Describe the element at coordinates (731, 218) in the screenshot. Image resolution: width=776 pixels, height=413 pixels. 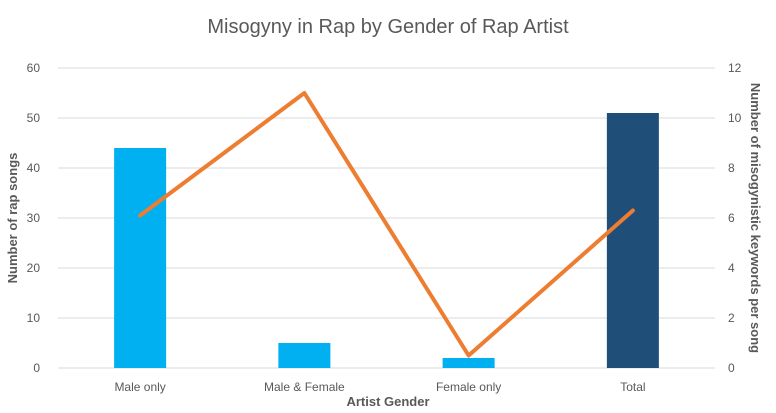
I see `y2-tick-label: 6` at that location.